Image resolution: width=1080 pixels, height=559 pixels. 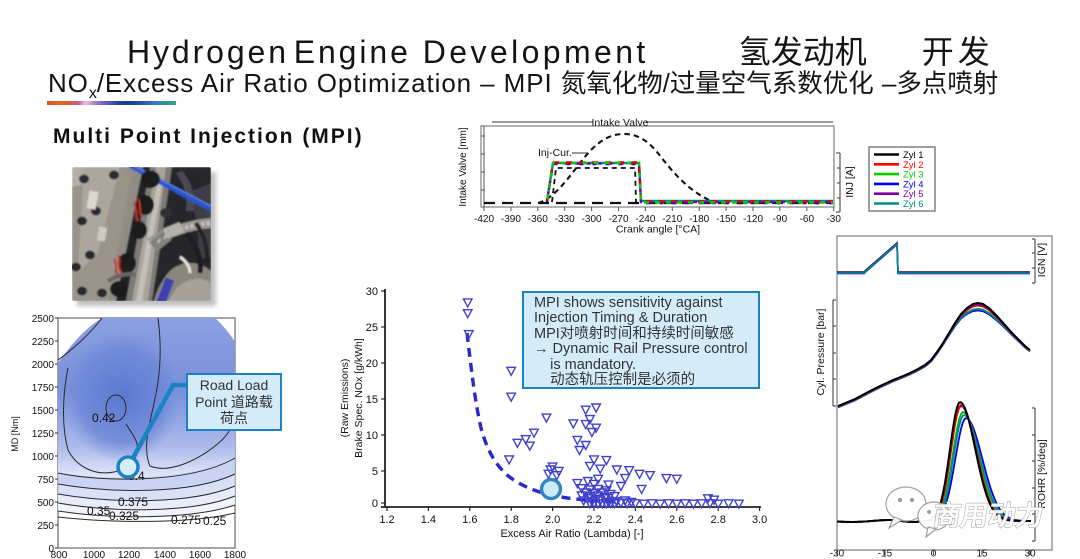 I want to click on svg-text: 0.25, so click(x=215, y=521).